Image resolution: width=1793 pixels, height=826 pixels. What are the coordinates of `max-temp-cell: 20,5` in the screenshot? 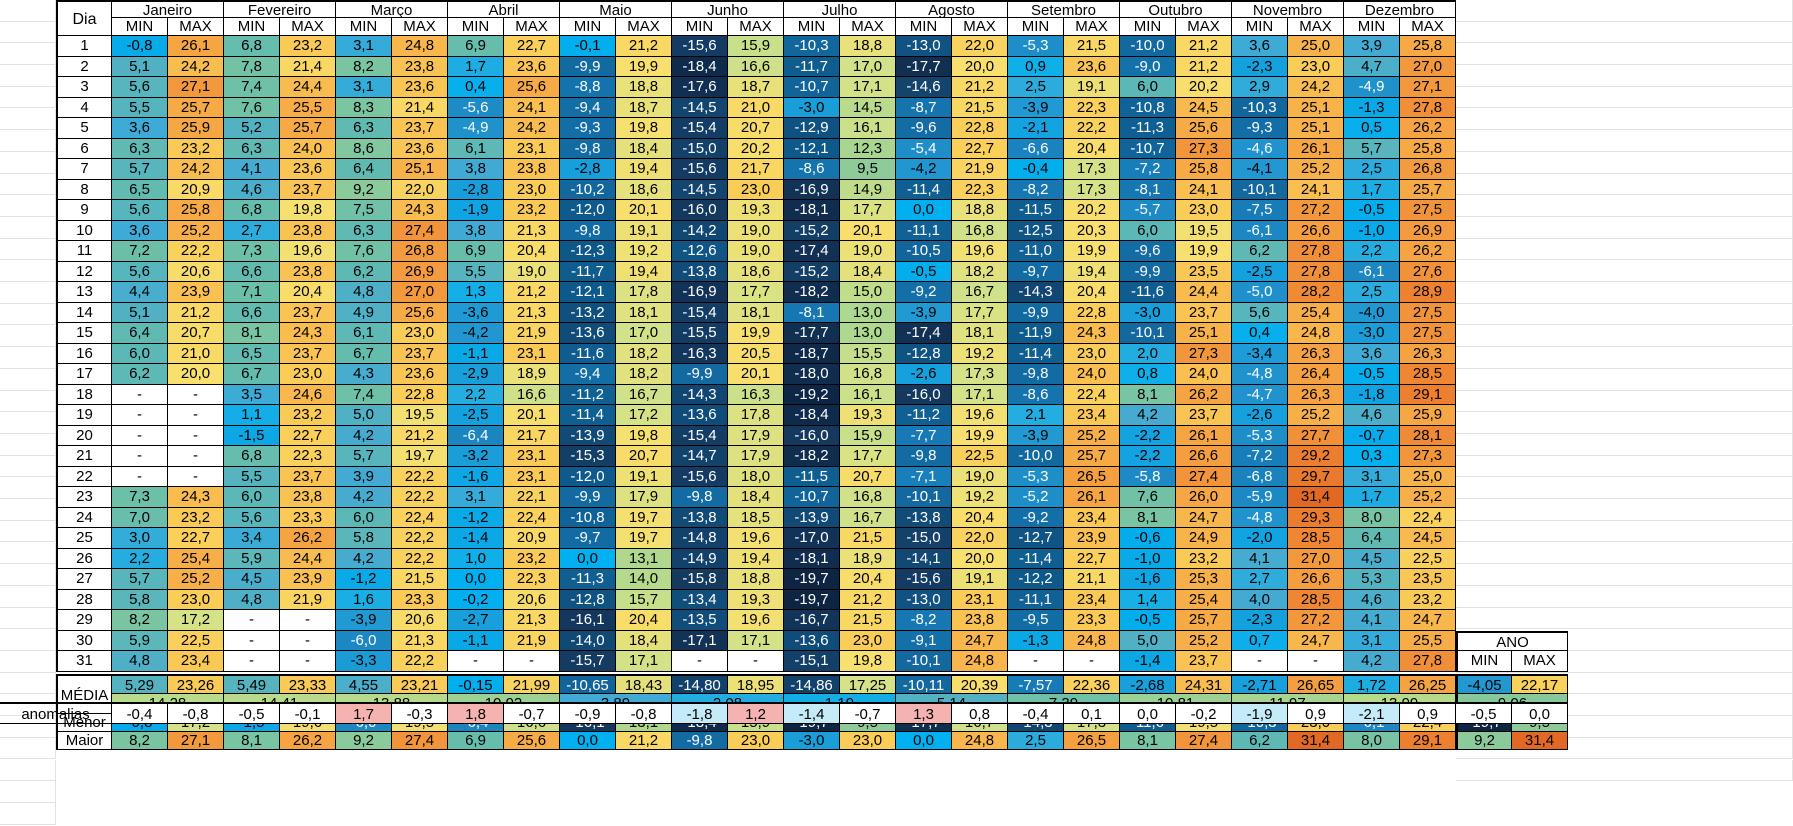 It's located at (756, 353).